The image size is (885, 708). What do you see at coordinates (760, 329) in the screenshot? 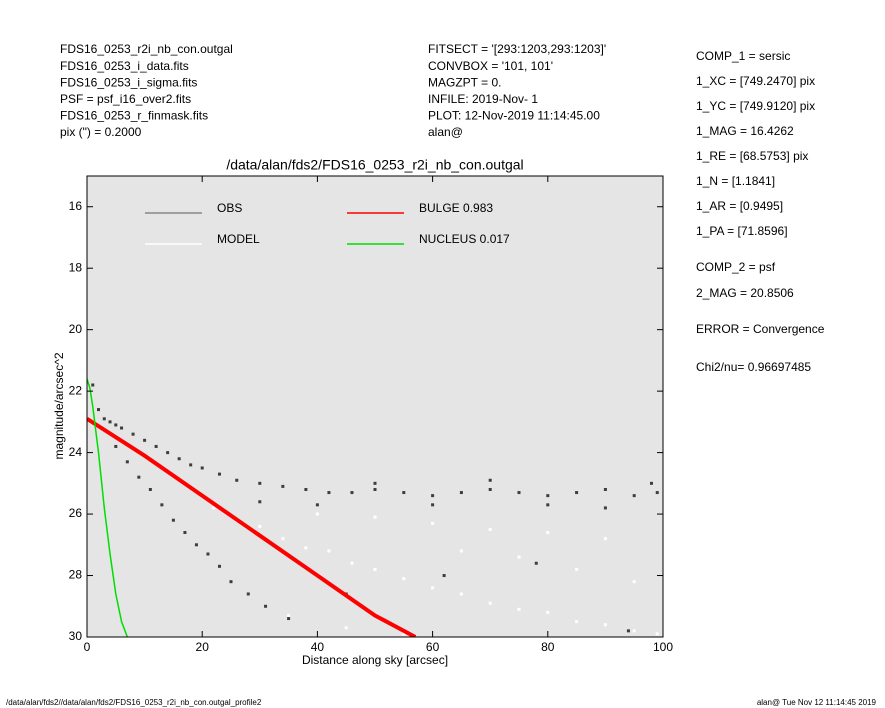
I see `parameter-line: ERROR = Convergence` at bounding box center [760, 329].